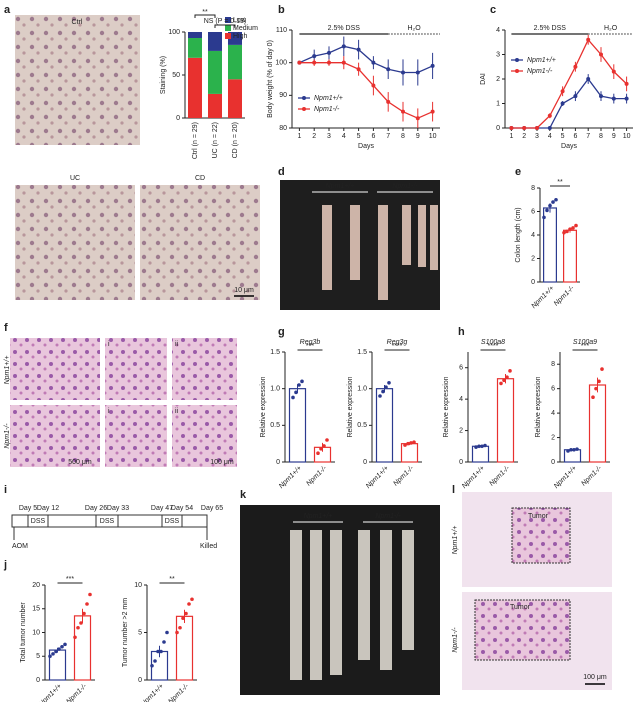 This screenshot has width=643, height=702. What do you see at coordinates (453, 490) in the screenshot?
I see `panel-label: l` at bounding box center [453, 490].